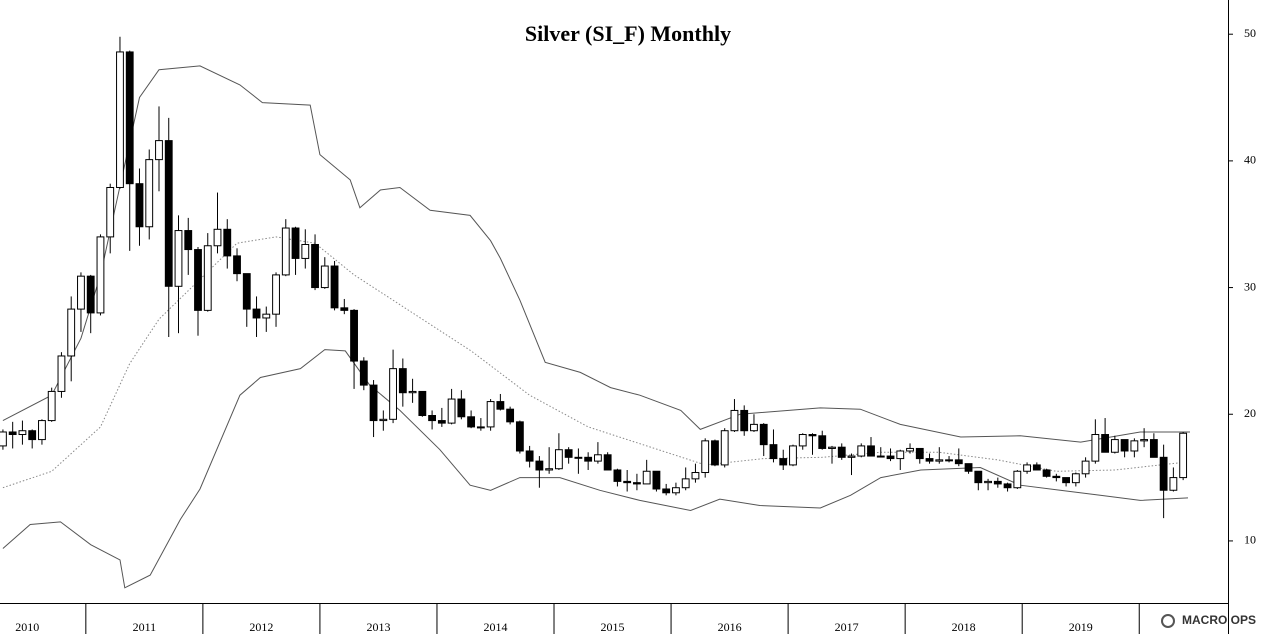 This screenshot has height=634, width=1267. Describe the element at coordinates (1250, 160) in the screenshot. I see `y-tick-label: 40` at that location.